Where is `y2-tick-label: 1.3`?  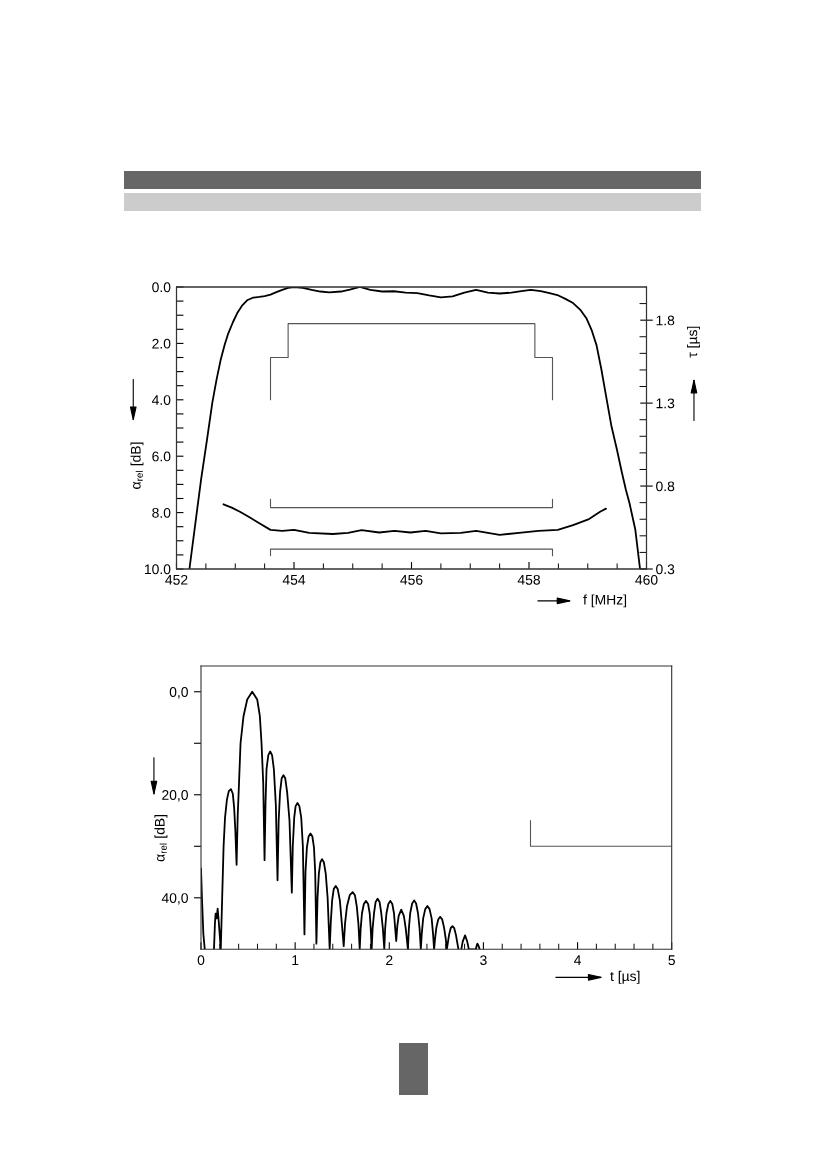
y2-tick-label: 1.3 is located at coordinates (665, 403).